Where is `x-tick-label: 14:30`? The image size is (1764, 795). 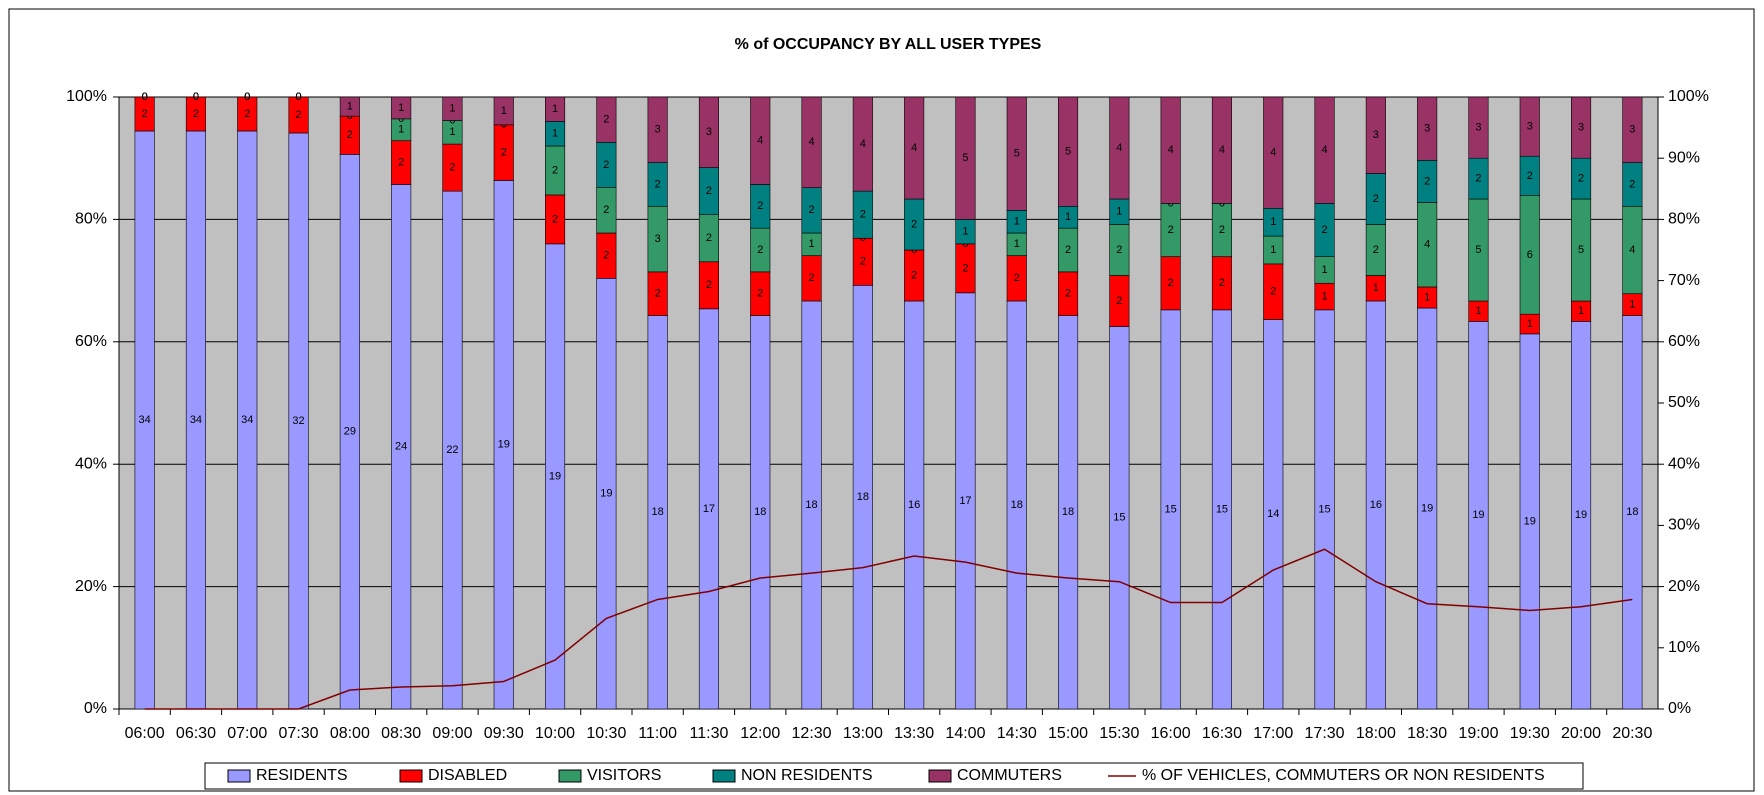 x-tick-label: 14:30 is located at coordinates (1017, 733).